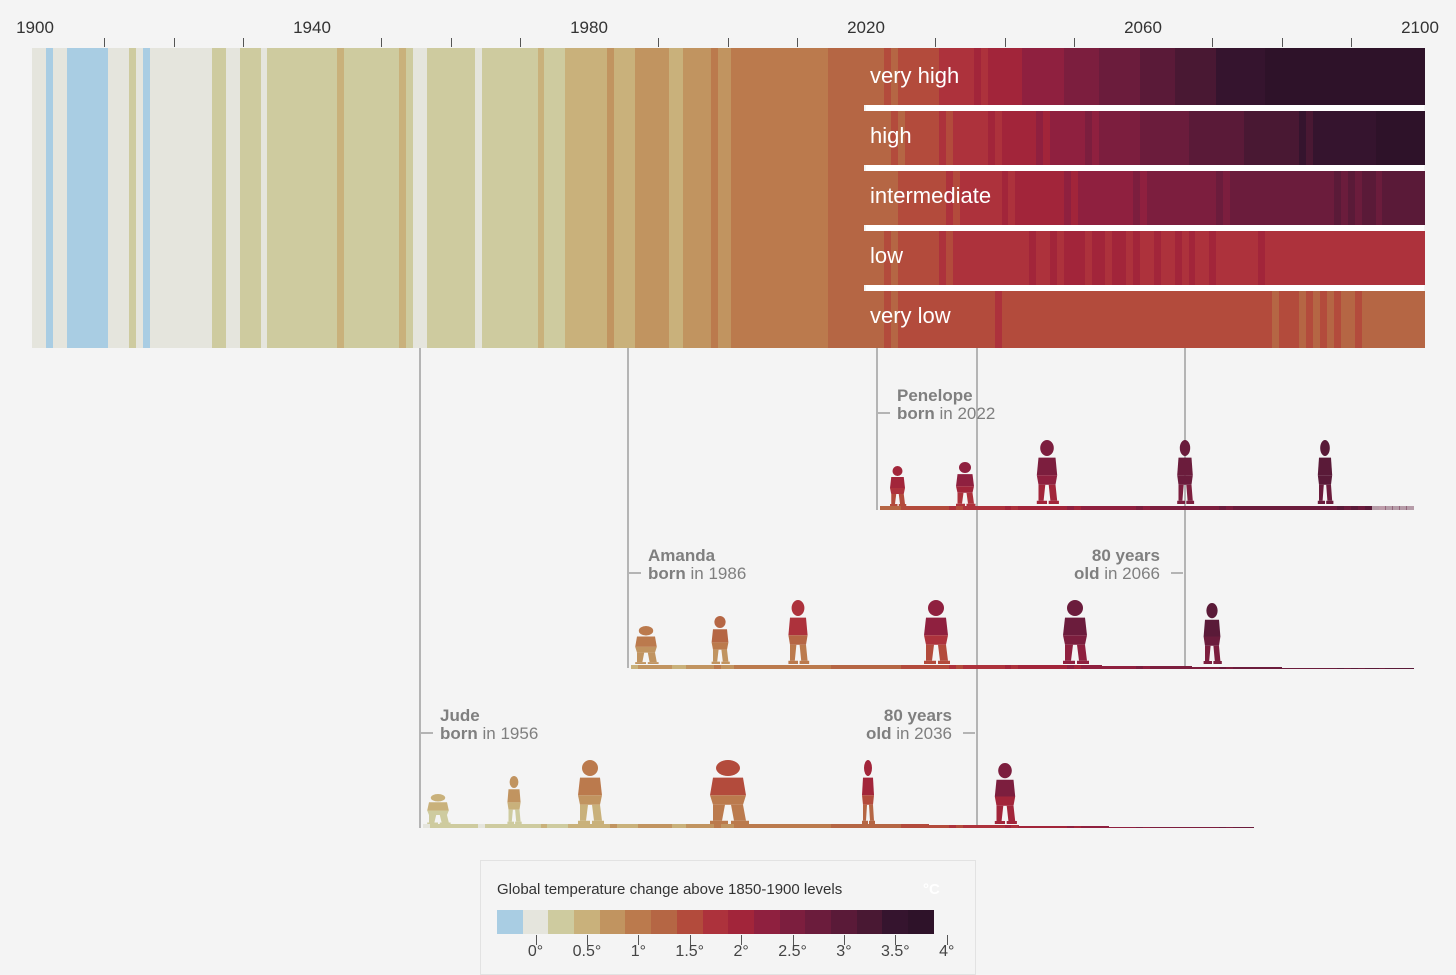 Image resolution: width=1456 pixels, height=975 pixels. I want to click on axis-tick-label: 1980, so click(589, 27).